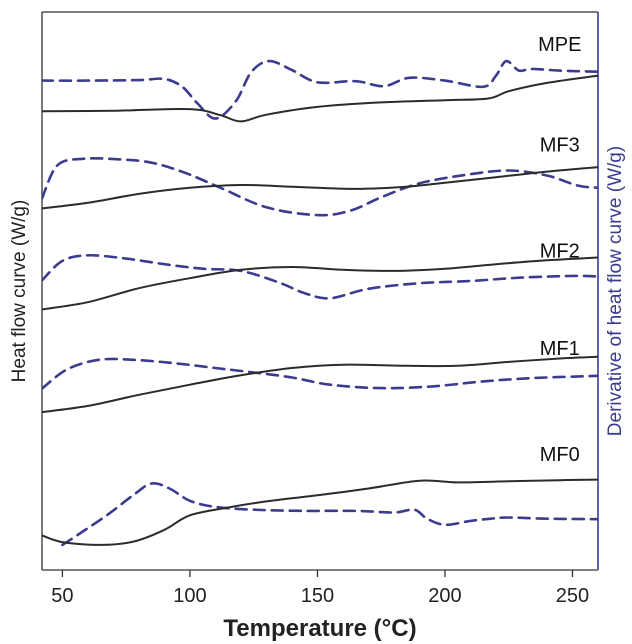 Image resolution: width=632 pixels, height=644 pixels. Describe the element at coordinates (19, 291) in the screenshot. I see `y-axis-left-title: Heat flow curve (W/g)` at that location.